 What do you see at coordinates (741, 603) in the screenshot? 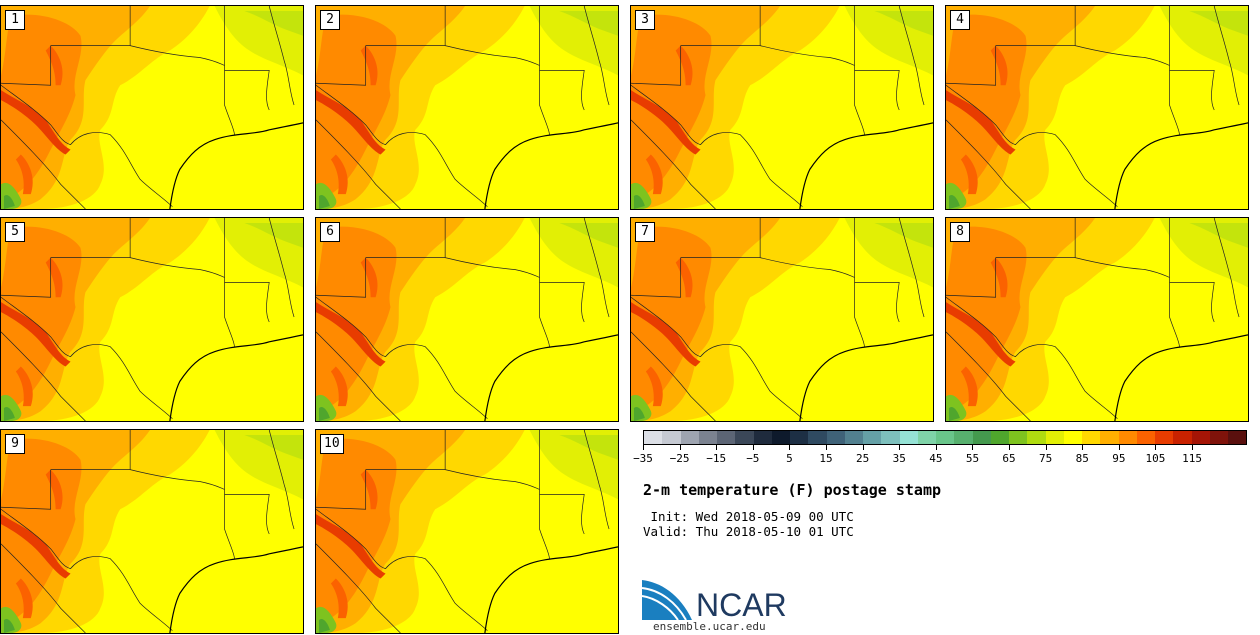
I see `logo-wordmark: NCAR` at bounding box center [741, 603].